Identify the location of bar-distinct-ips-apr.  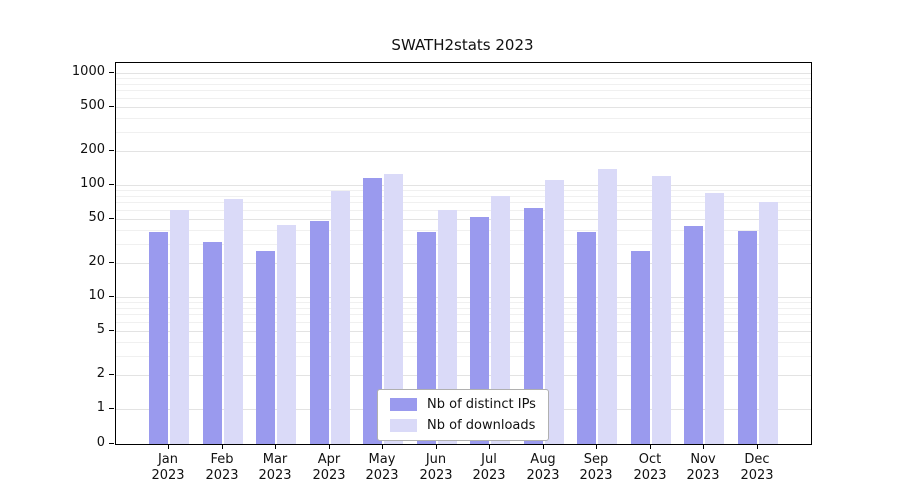
(319, 332).